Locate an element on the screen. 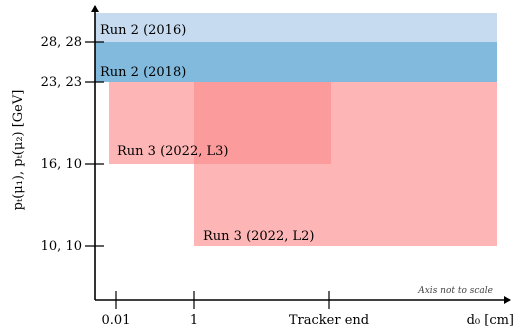 This screenshot has width=518, height=330. y-tick-label-16: 16, 10 is located at coordinates (61, 164).